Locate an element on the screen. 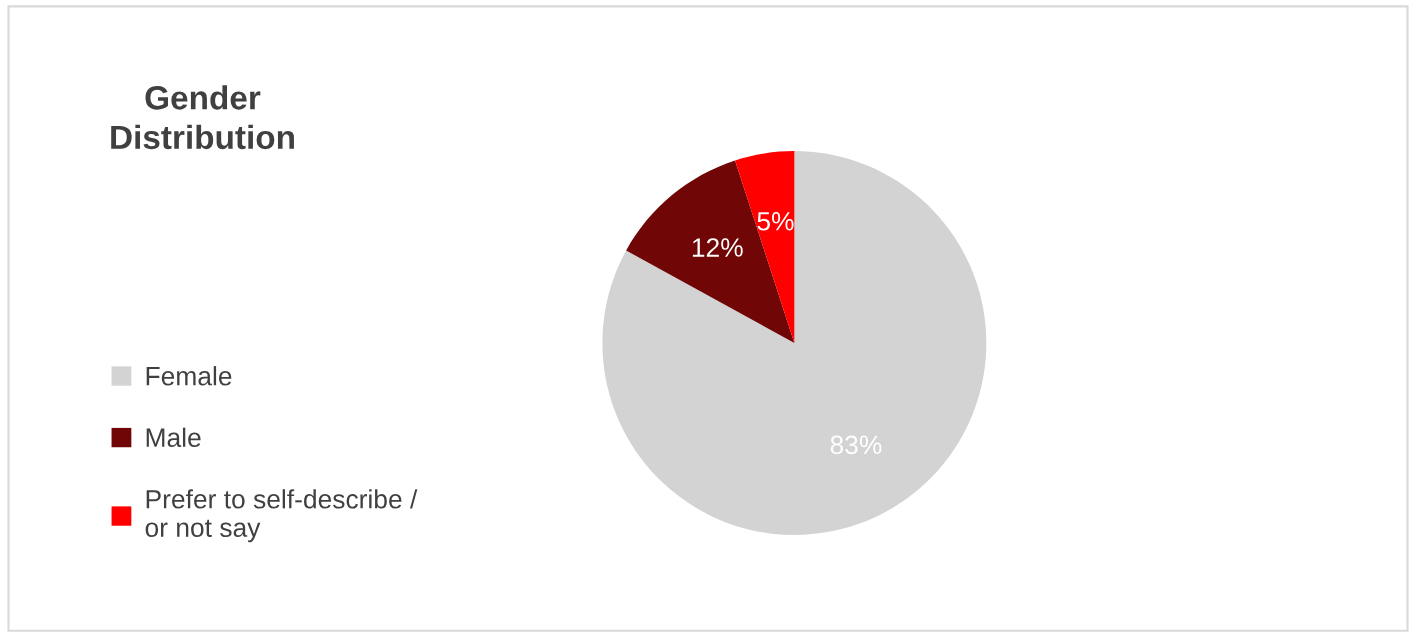 Image resolution: width=1416 pixels, height=634 pixels. data-label: 12% is located at coordinates (717, 247).